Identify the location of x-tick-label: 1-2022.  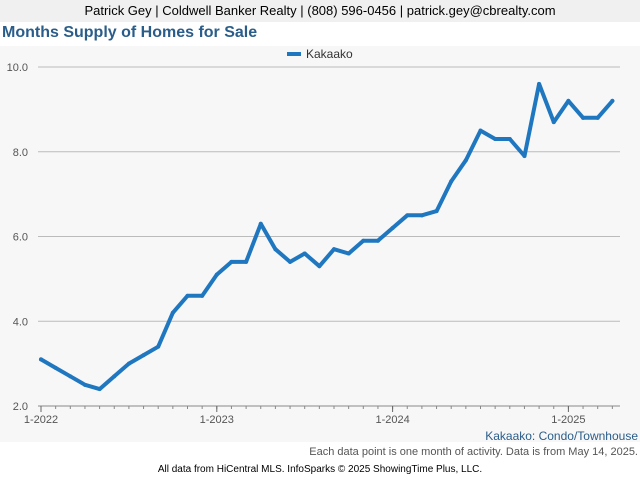
(41, 420).